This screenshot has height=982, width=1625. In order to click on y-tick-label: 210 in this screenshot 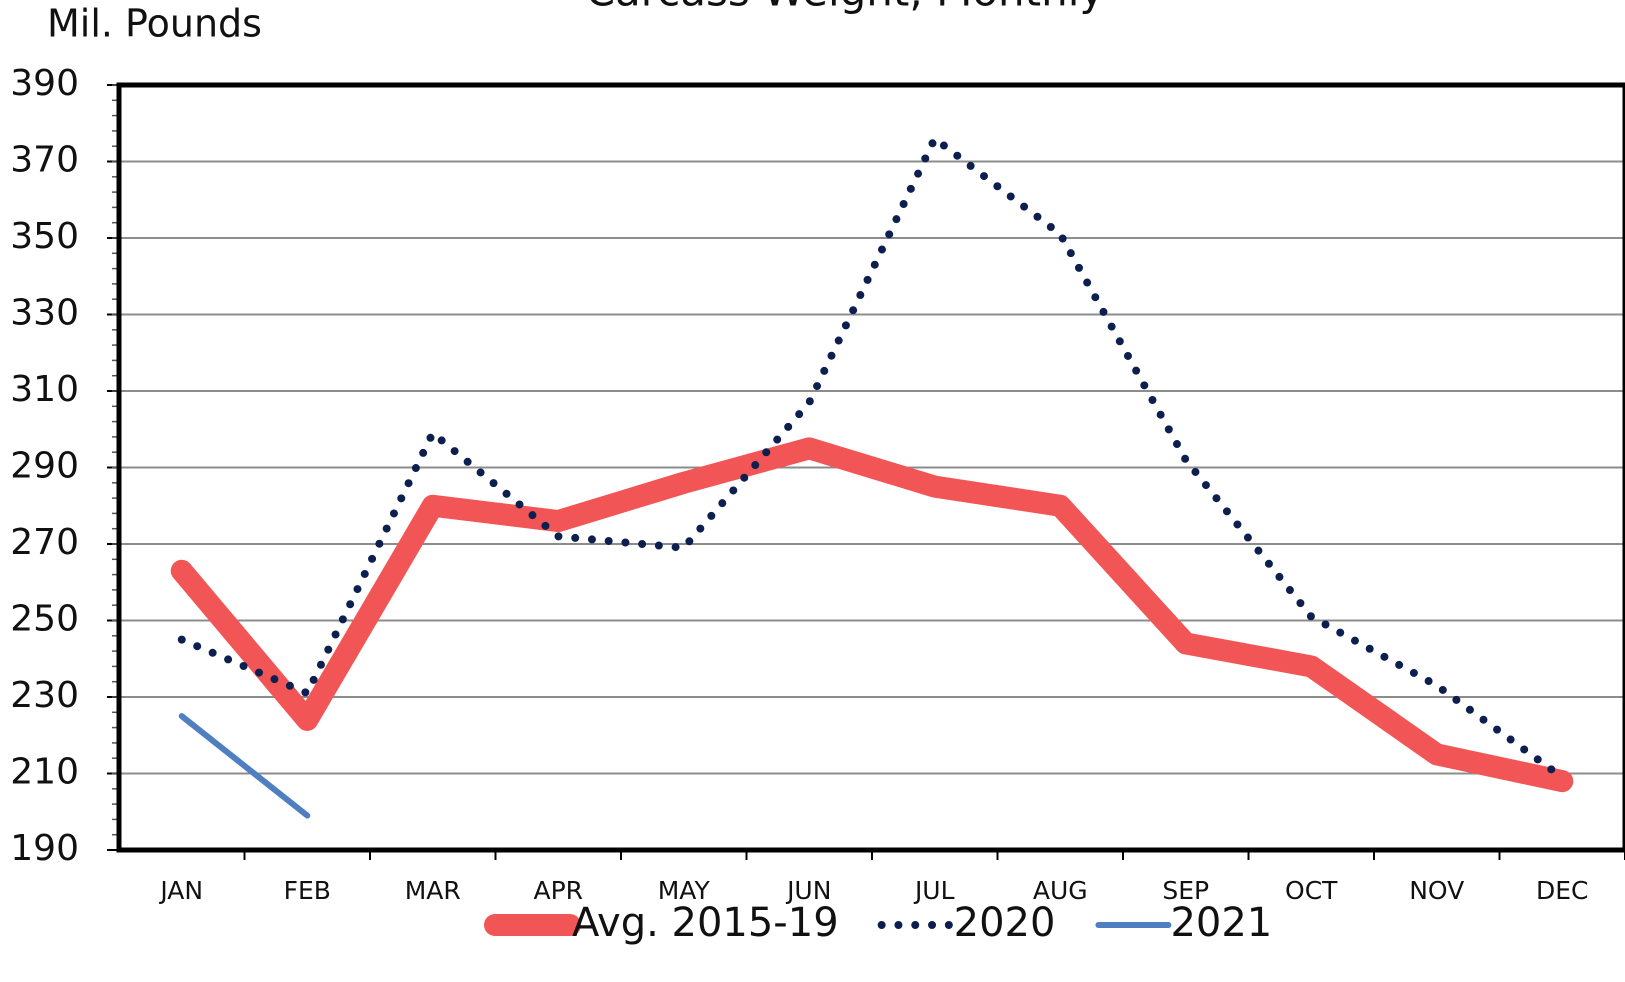, I will do `click(44, 772)`.